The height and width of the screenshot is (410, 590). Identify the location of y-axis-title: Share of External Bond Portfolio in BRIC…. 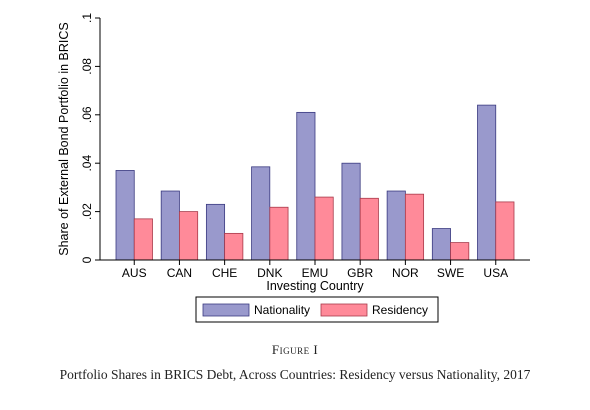
(64, 138).